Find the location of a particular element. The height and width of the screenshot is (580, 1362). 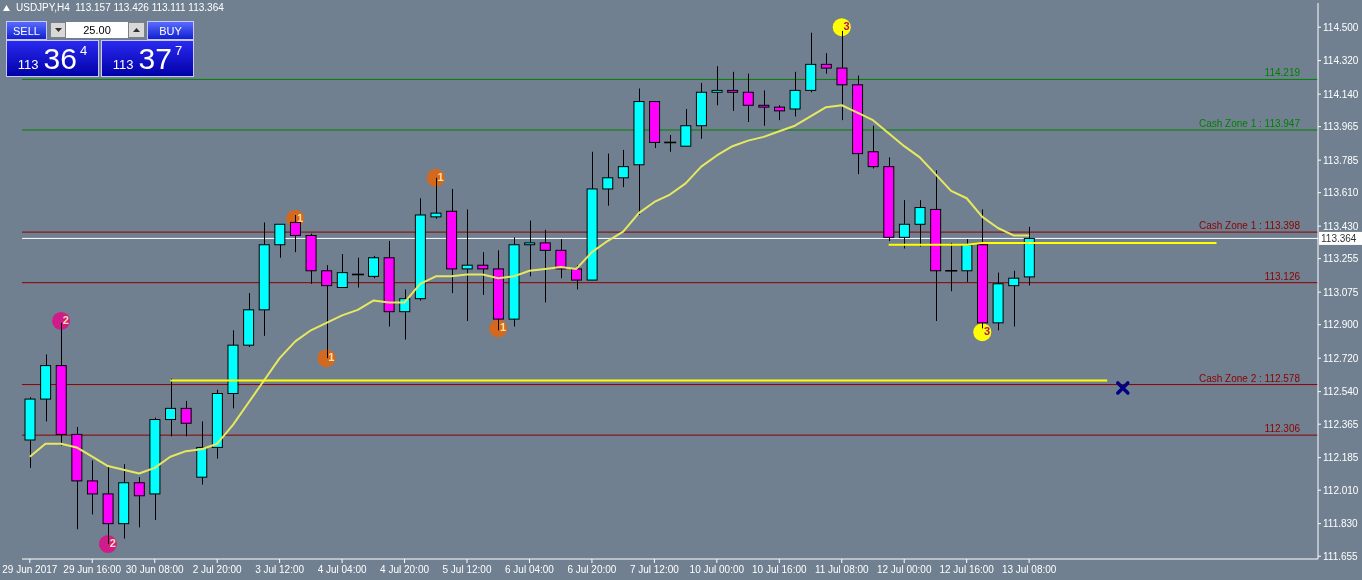

x-tick-label: 4 Jul 20:00 is located at coordinates (405, 569).